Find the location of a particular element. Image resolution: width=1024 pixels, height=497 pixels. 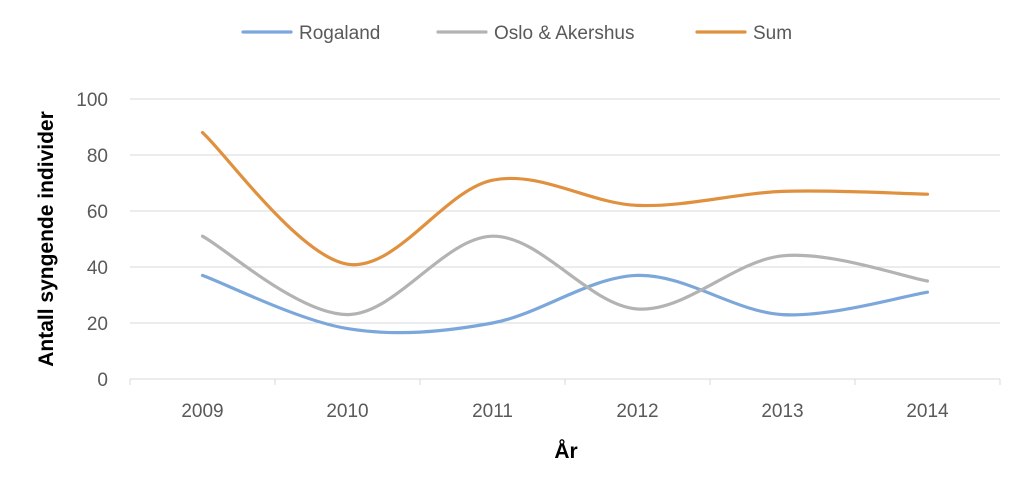

series-line-oslo-and-akershus is located at coordinates (565, 275).